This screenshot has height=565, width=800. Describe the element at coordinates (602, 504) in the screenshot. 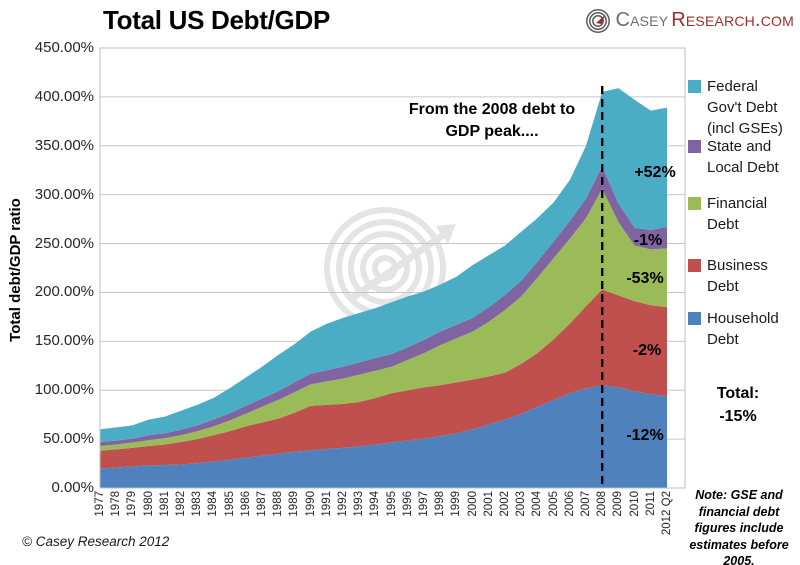

I see `x-tick-label: 2008` at that location.